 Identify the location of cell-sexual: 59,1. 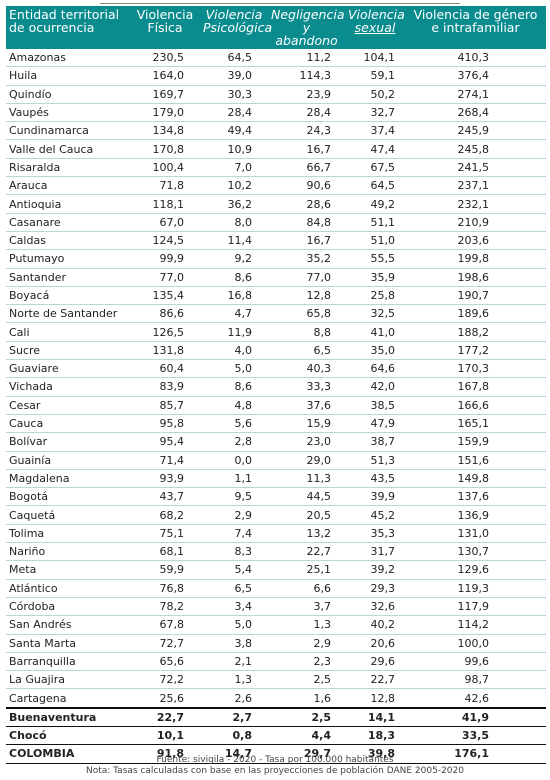
(375, 76).